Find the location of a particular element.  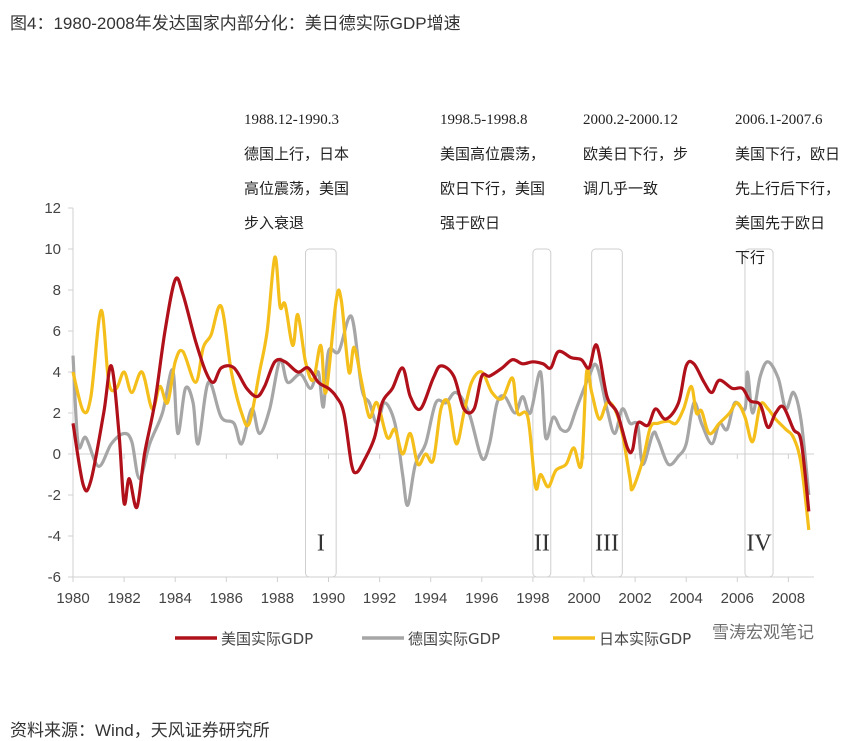

period-annotation-line: 先上行后下行， is located at coordinates (787, 189).